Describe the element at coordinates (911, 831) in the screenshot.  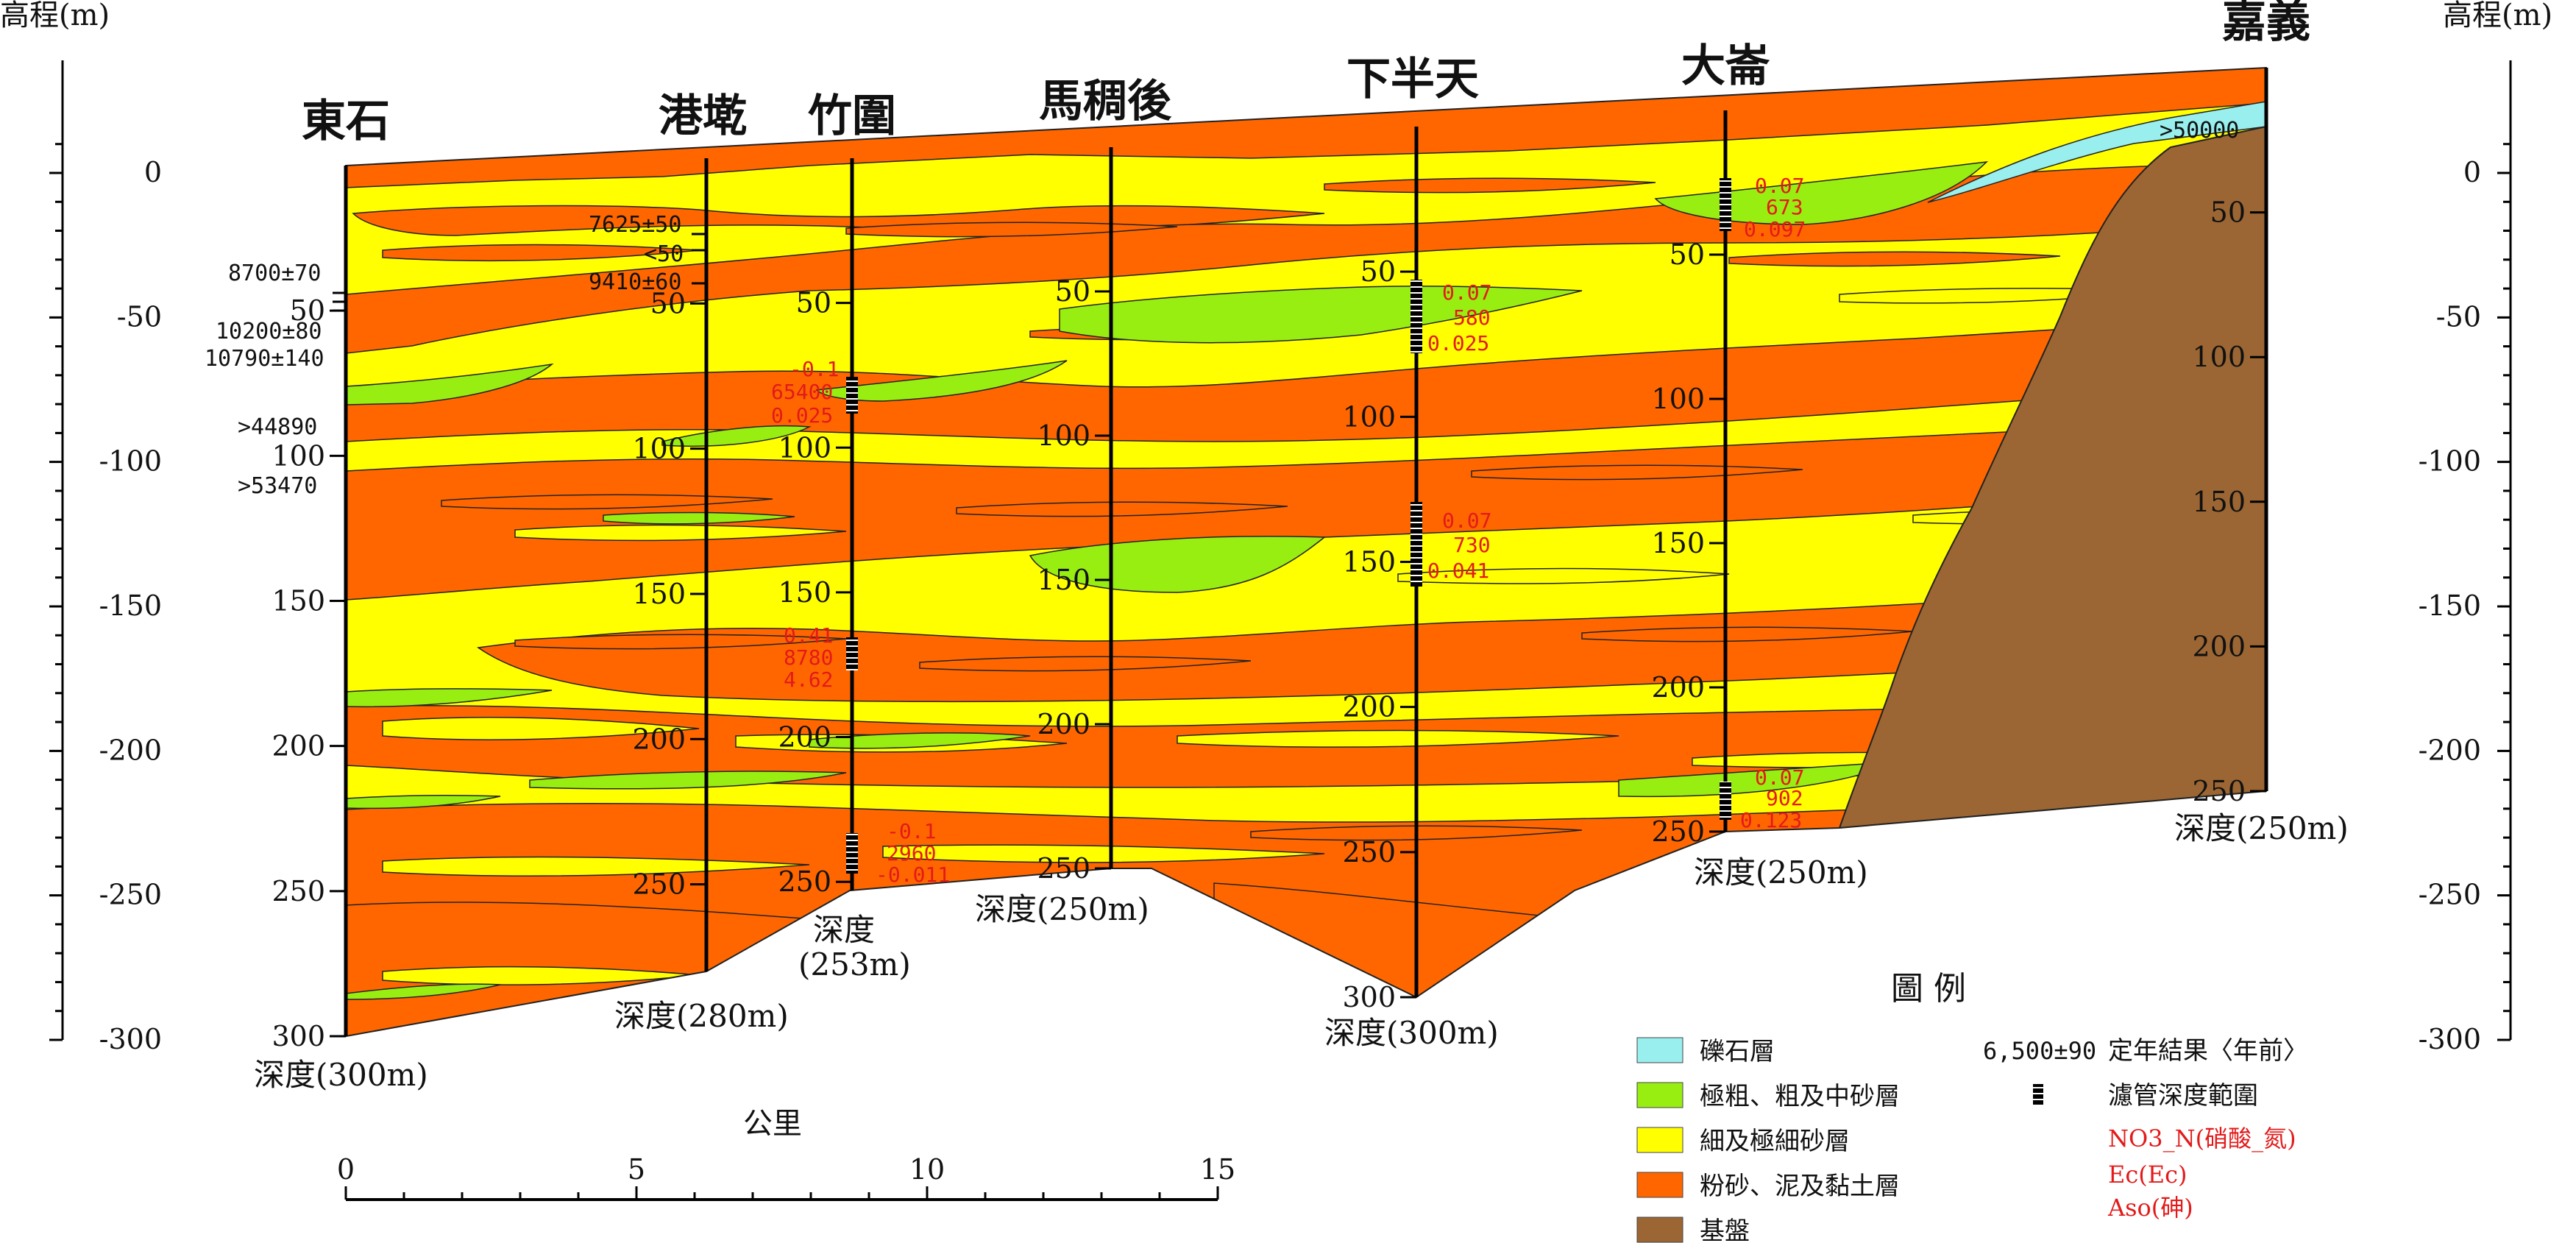
I see `wq-zhuwei-3-no3: -0.1` at that location.